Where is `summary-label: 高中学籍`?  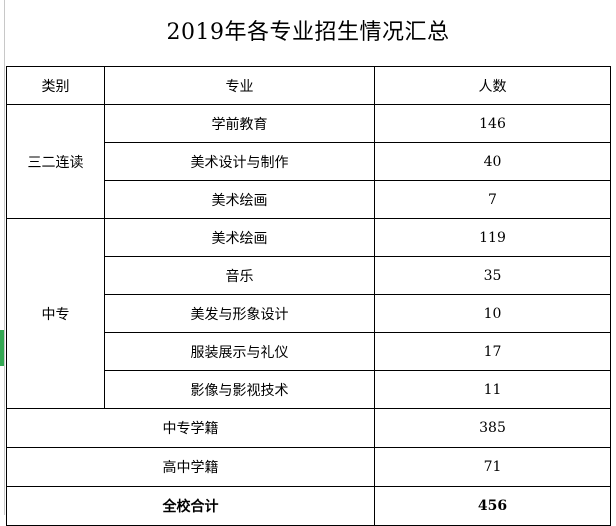 summary-label: 高中学籍 is located at coordinates (190, 467).